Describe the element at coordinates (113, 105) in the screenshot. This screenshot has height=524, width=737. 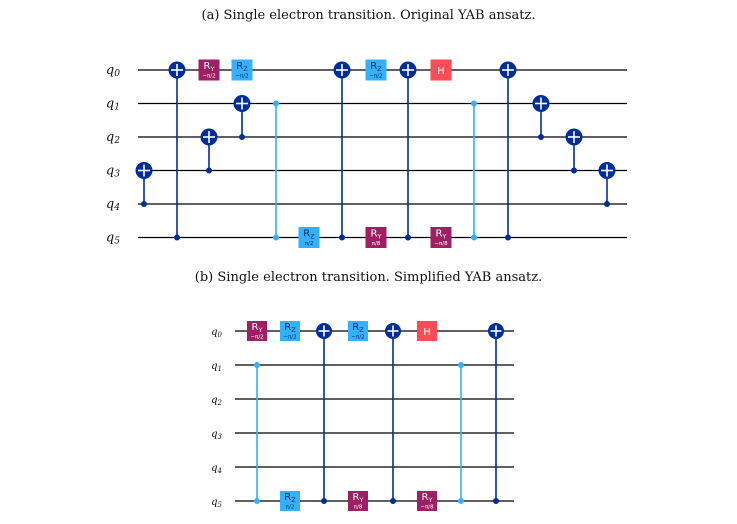
I see `qubit-label-a-q1: q1` at that location.